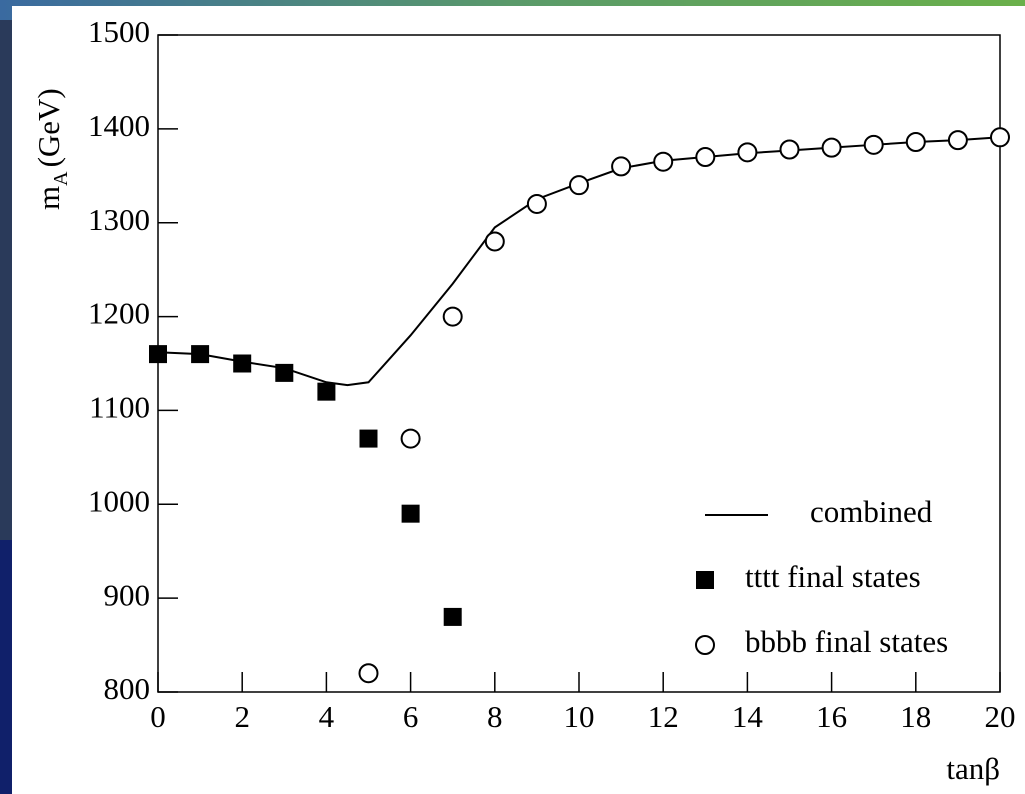 Image resolution: width=1025 pixels, height=794 pixels. I want to click on y-label-unit: (GeV), so click(48, 127).